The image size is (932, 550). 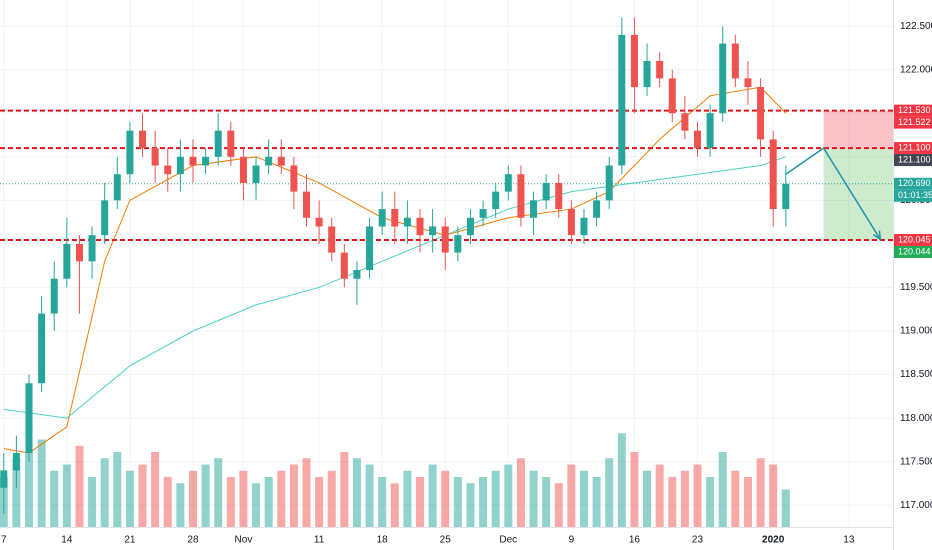 I want to click on projection-path, so click(x=833, y=193).